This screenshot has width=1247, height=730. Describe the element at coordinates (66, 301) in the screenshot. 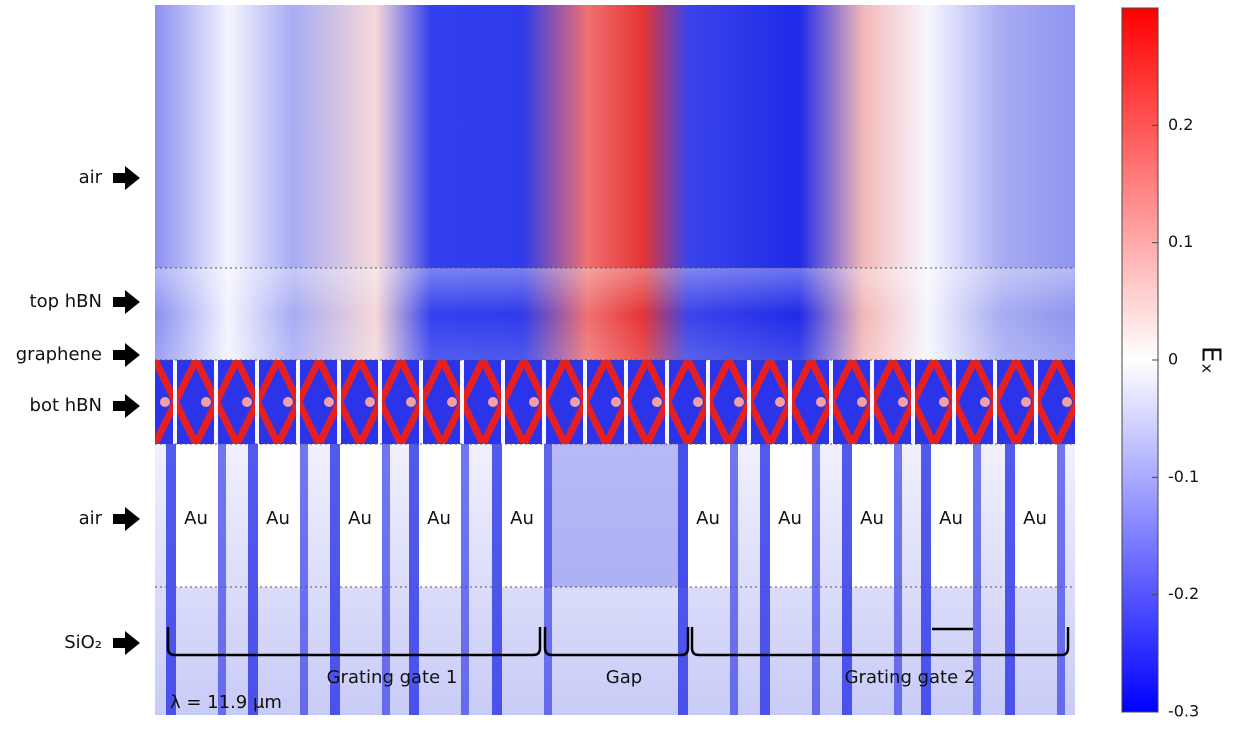

I see `layer-label: top hBN` at that location.